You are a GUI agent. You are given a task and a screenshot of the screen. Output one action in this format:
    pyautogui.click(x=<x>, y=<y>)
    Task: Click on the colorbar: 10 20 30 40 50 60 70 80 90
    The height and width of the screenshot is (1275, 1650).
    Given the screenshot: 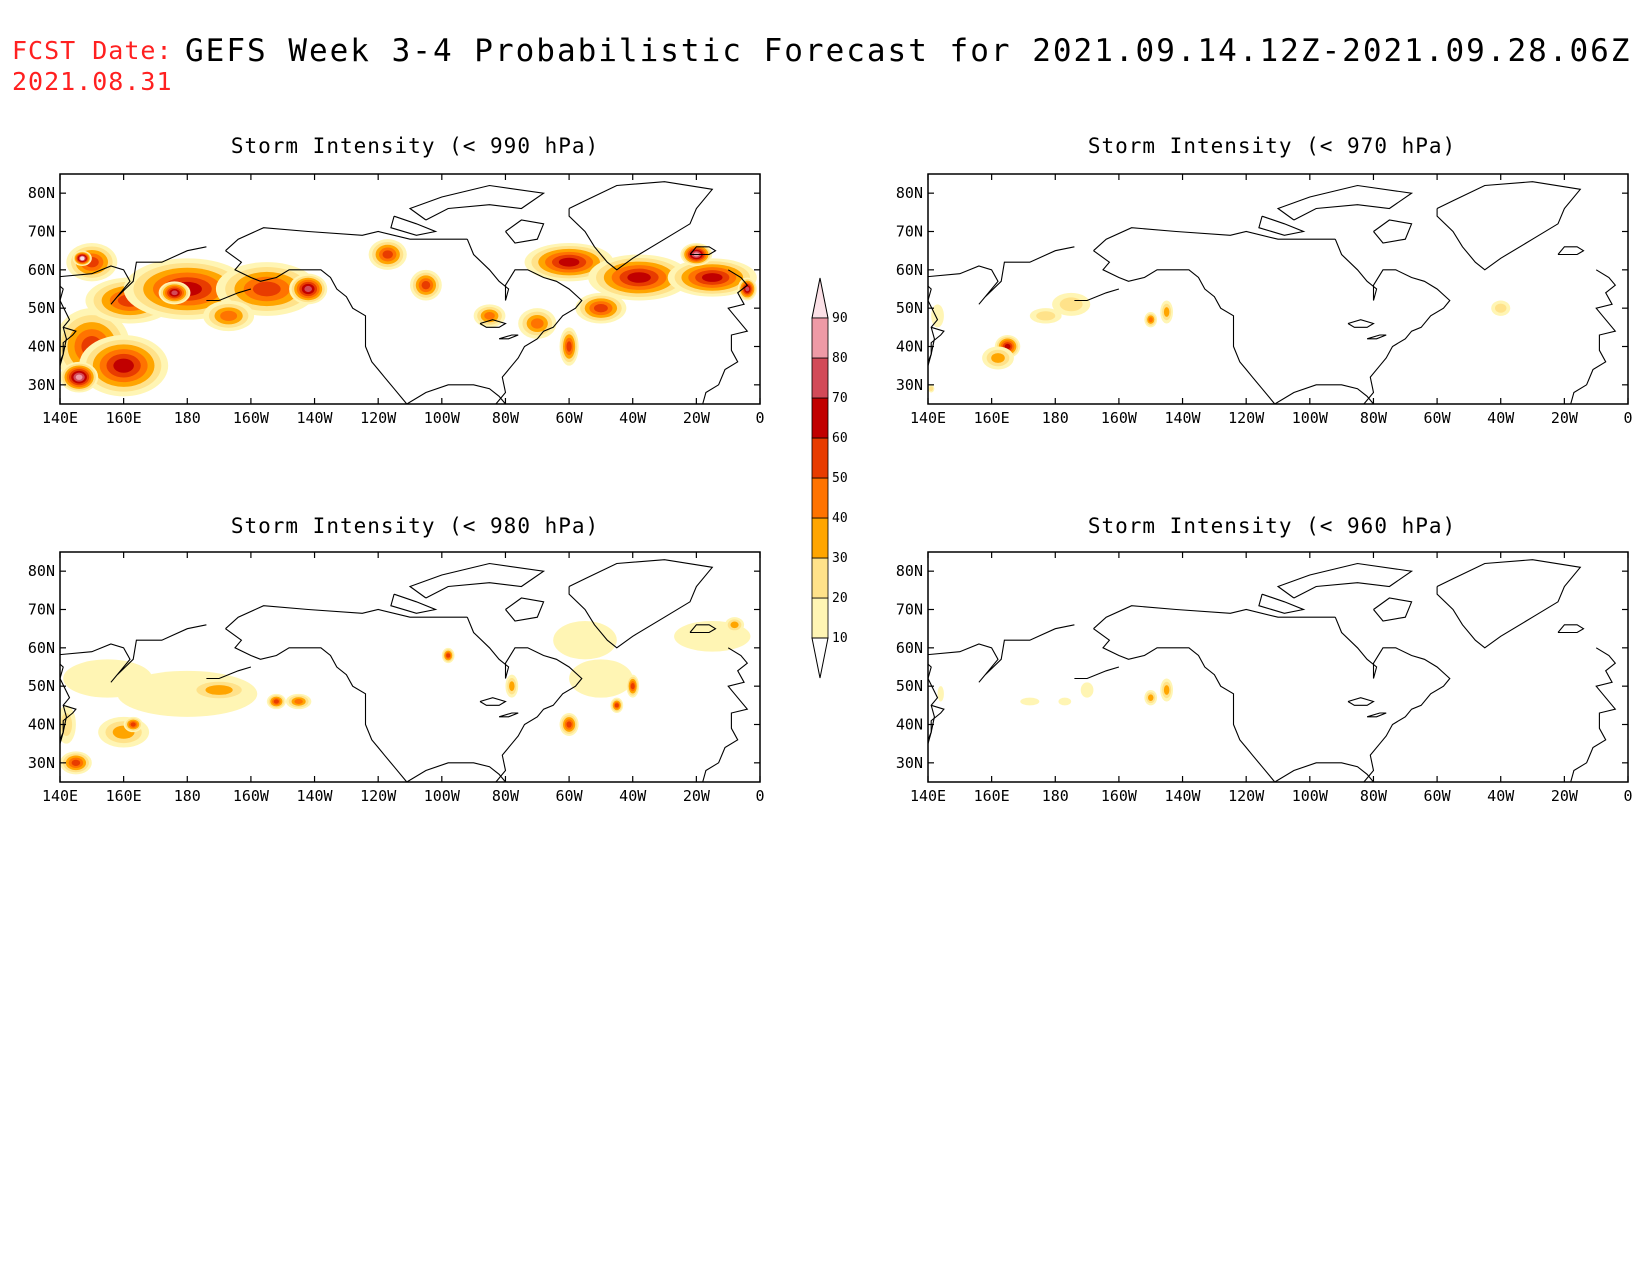 What is the action you would take?
    pyautogui.click(x=829, y=478)
    